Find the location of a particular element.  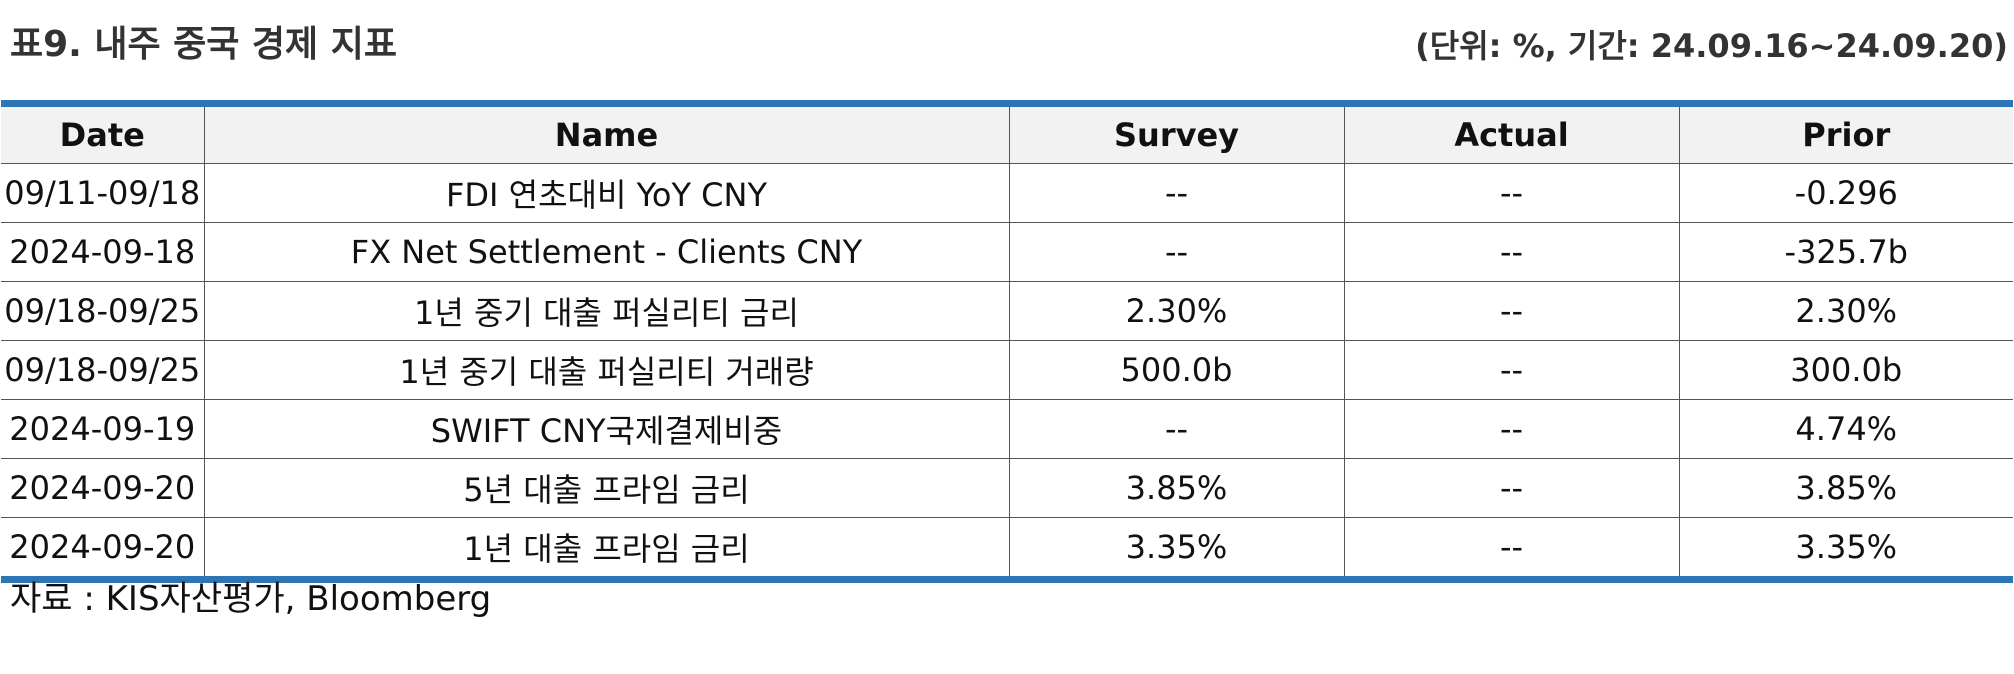

source-note: 자료 : KIS자산평가, Bloomberg is located at coordinates (251, 599).